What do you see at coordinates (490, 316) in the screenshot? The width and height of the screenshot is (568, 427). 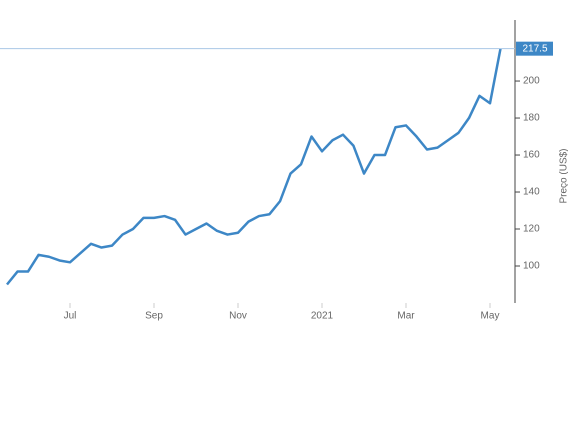 I see `x-tick-label: May` at bounding box center [490, 316].